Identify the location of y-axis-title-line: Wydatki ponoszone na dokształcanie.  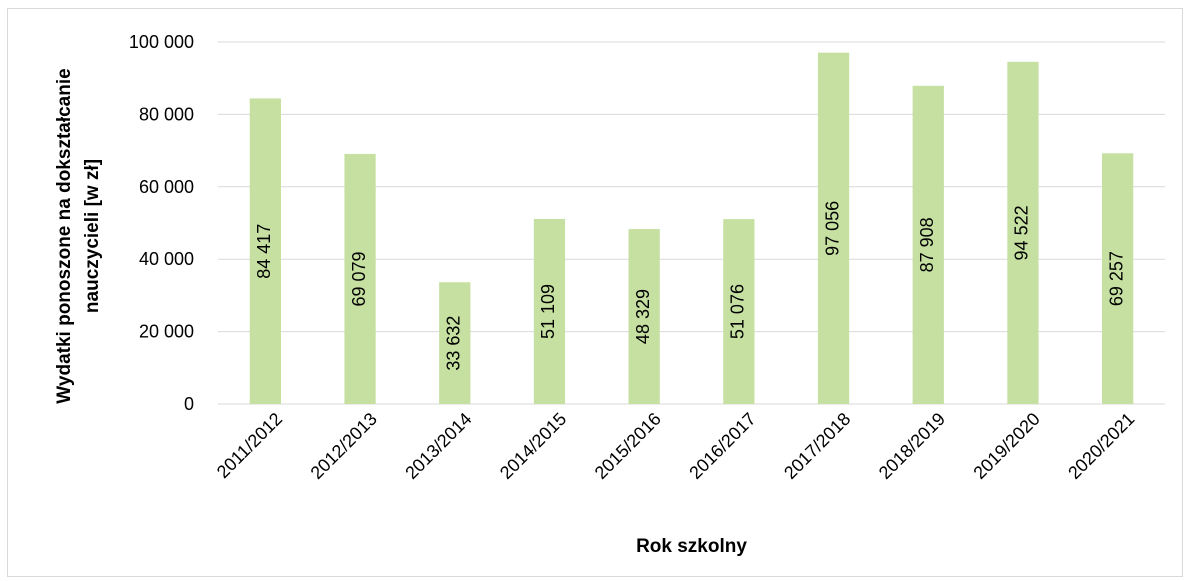
(64, 235).